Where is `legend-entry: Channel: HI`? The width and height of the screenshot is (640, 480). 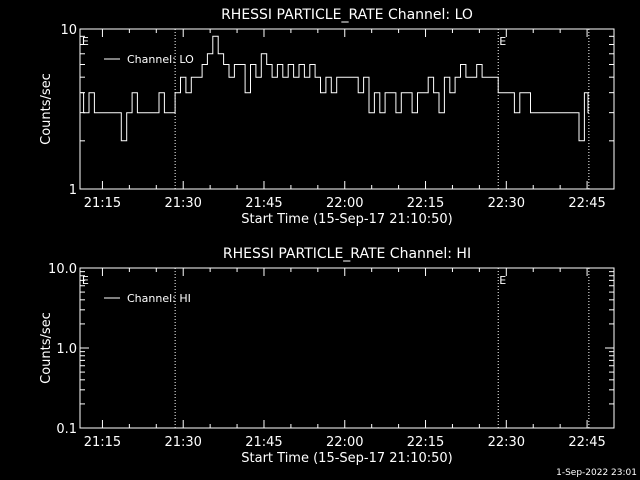
legend-entry: Channel: HI is located at coordinates (159, 298).